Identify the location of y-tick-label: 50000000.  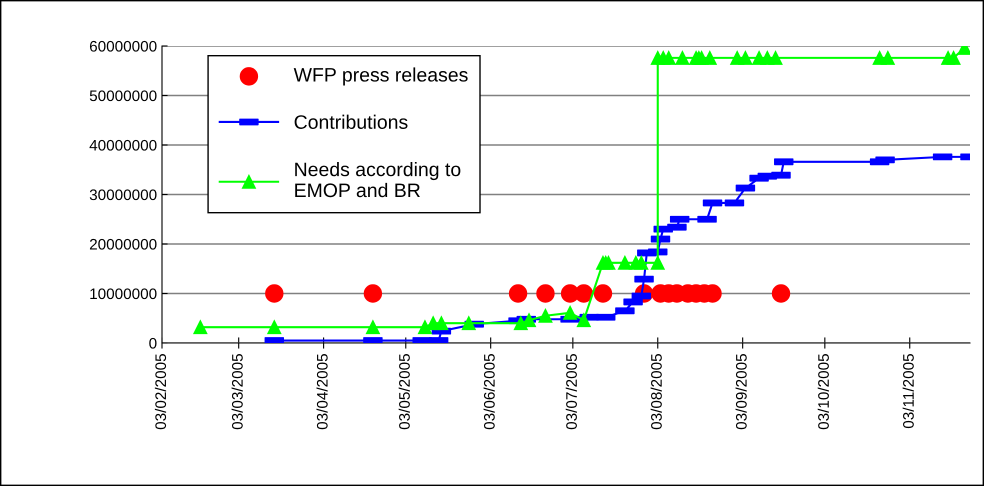
(123, 96).